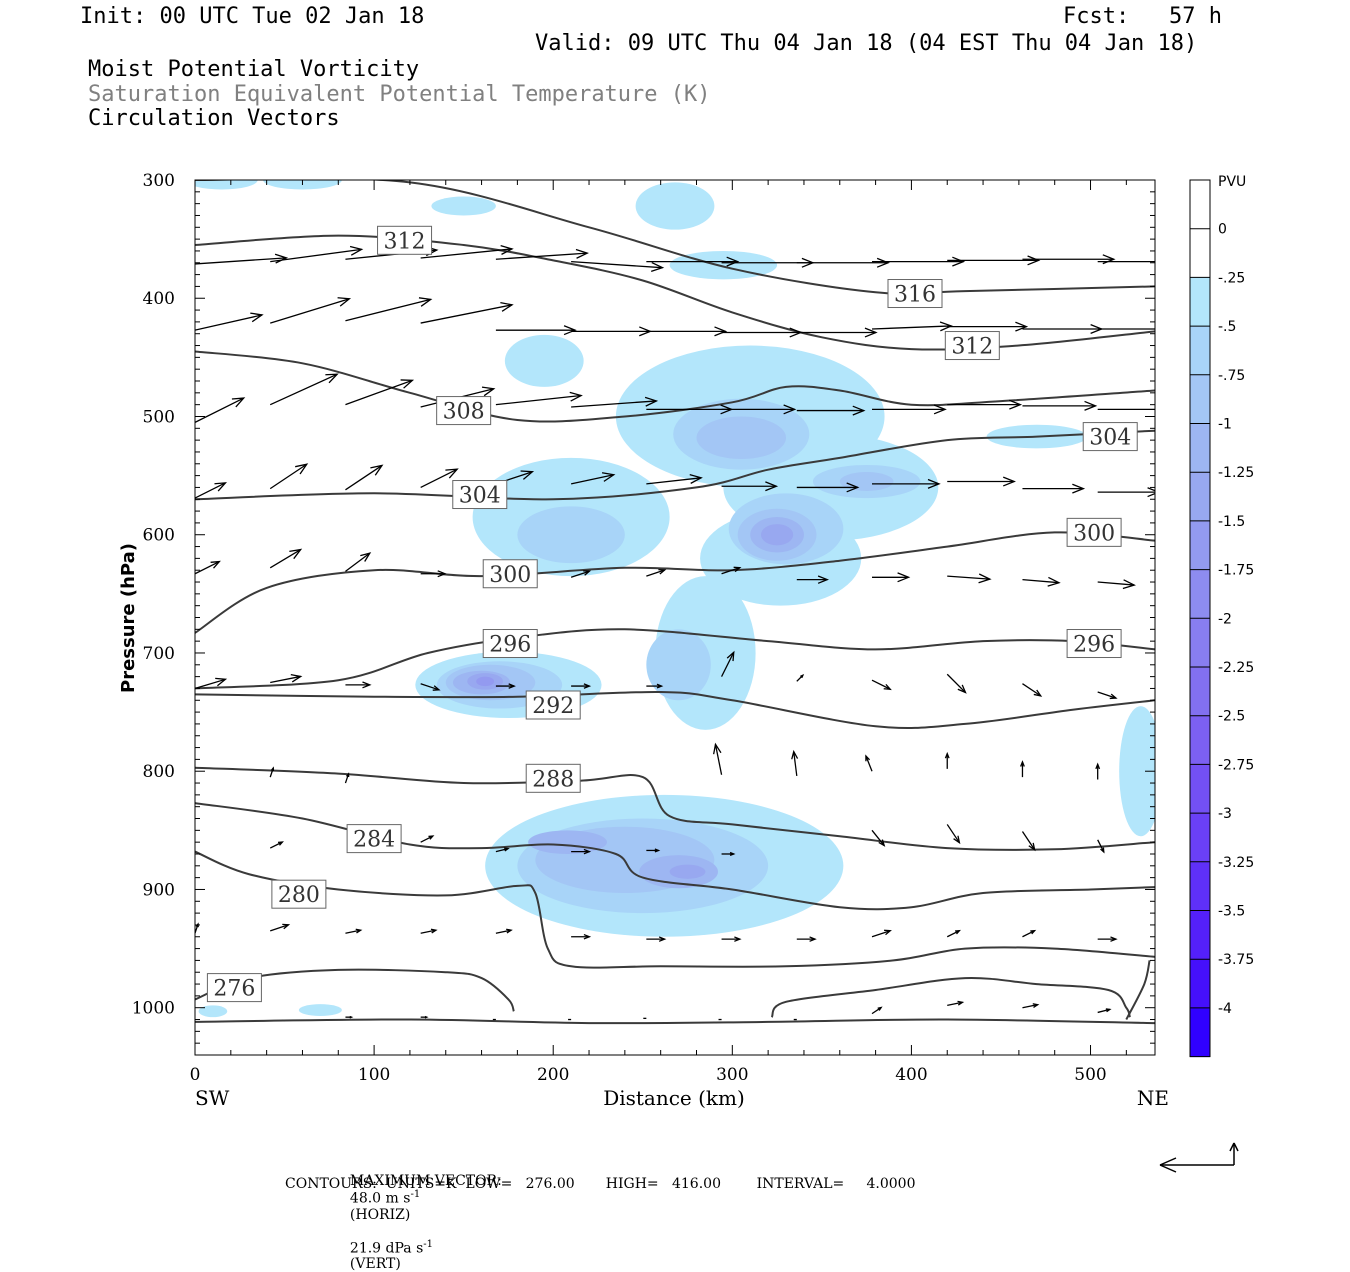  Describe the element at coordinates (480, 496) in the screenshot. I see `contour-label: 304` at that location.